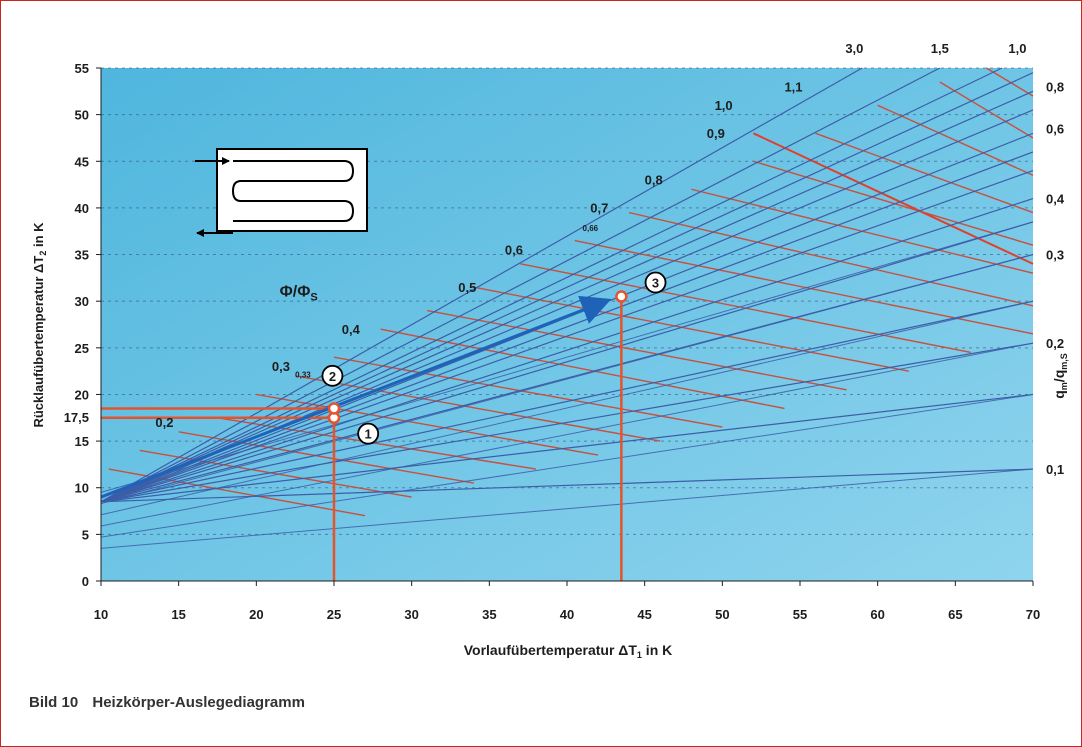 This screenshot has height=747, width=1082. Describe the element at coordinates (1055, 87) in the screenshot. I see `flow-ratio-tick: 0,8` at that location.